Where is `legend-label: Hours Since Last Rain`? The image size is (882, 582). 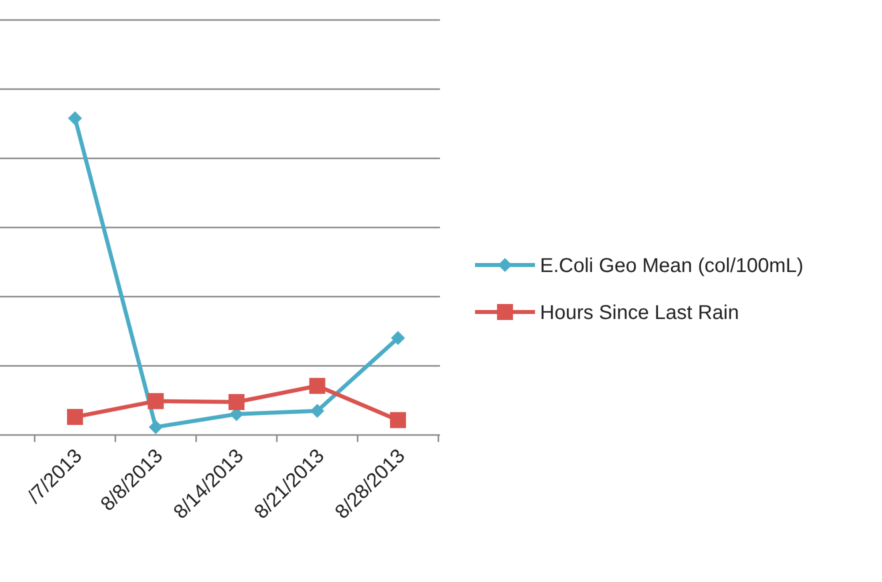
legend-label: Hours Since Last Rain is located at coordinates (639, 313).